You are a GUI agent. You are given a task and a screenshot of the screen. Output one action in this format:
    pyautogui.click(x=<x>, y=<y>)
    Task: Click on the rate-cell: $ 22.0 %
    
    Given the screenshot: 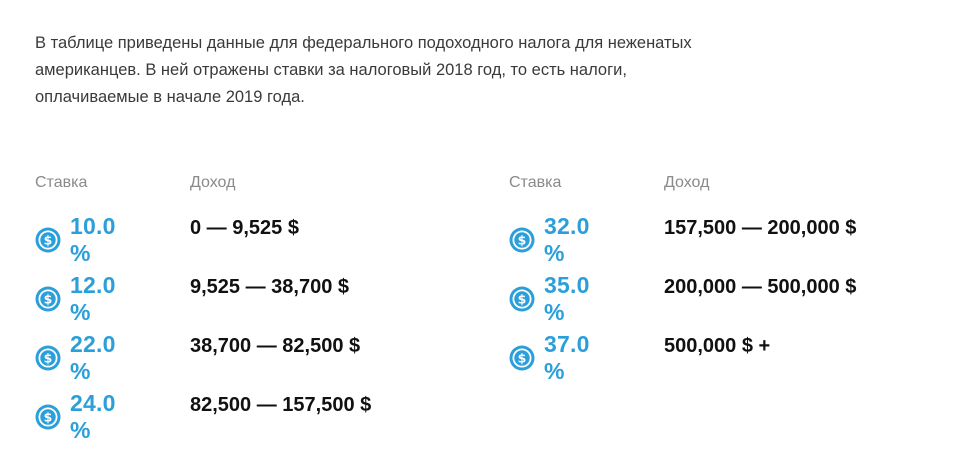 What is the action you would take?
    pyautogui.click(x=75, y=358)
    